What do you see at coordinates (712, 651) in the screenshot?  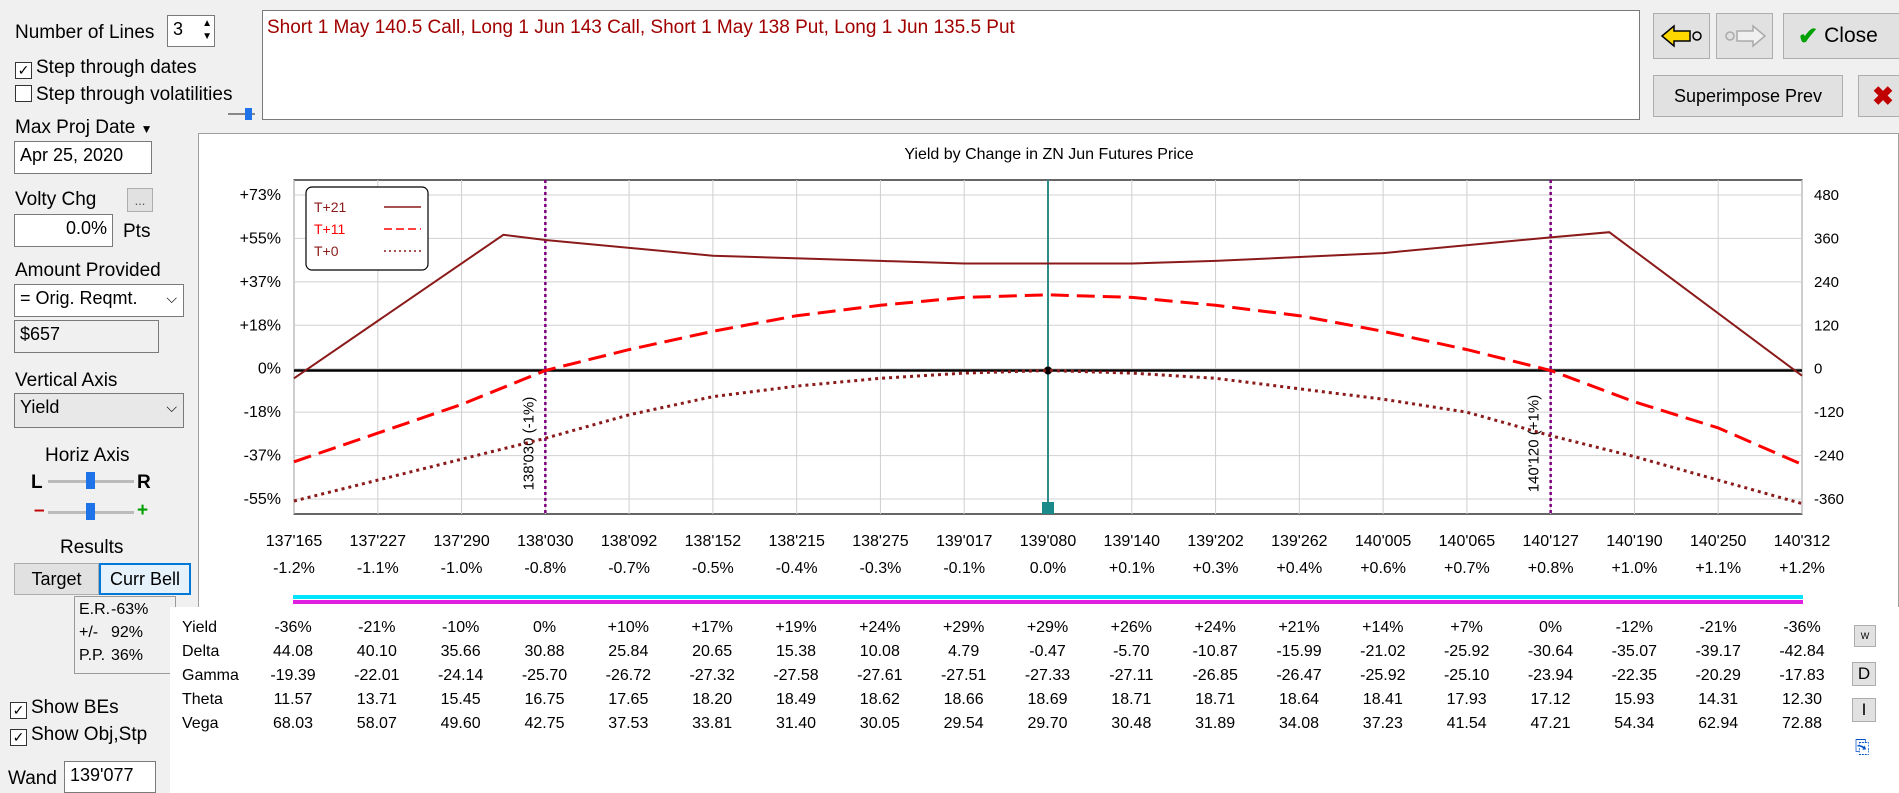 I see `table-cell: 20.65` at bounding box center [712, 651].